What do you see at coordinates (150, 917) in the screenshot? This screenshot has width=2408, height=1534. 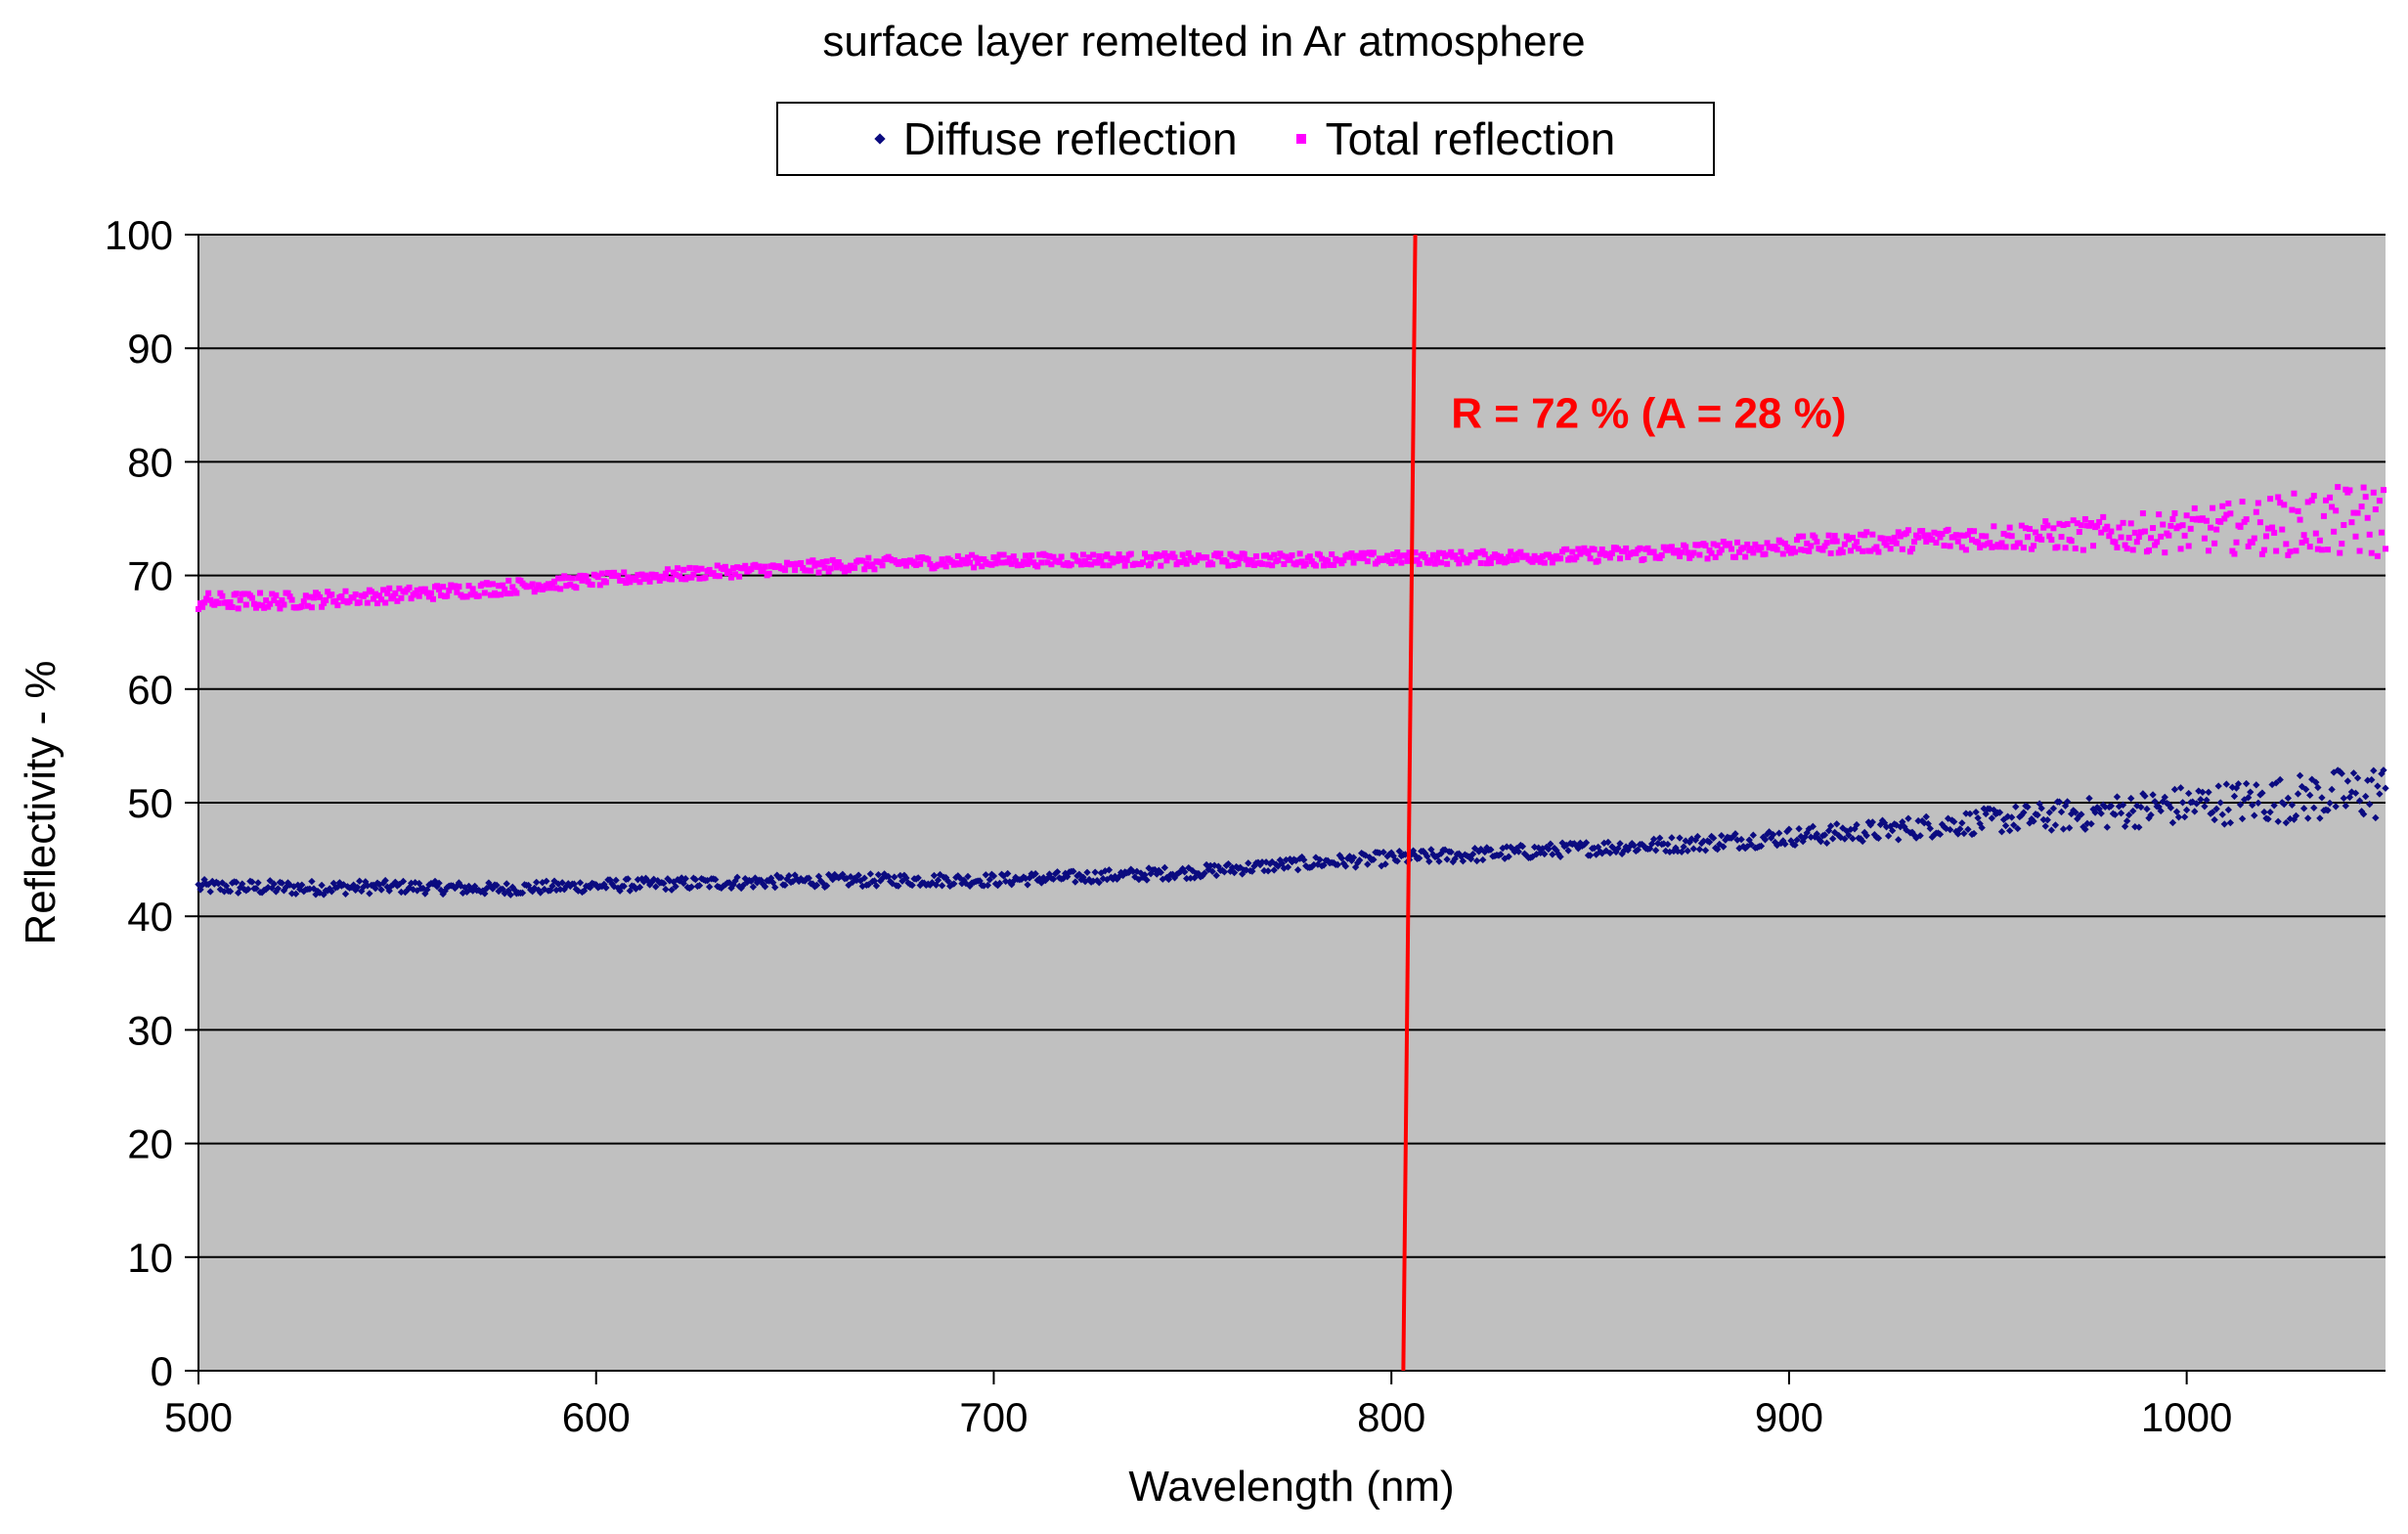 I see `y-tick-label: 40` at bounding box center [150, 917].